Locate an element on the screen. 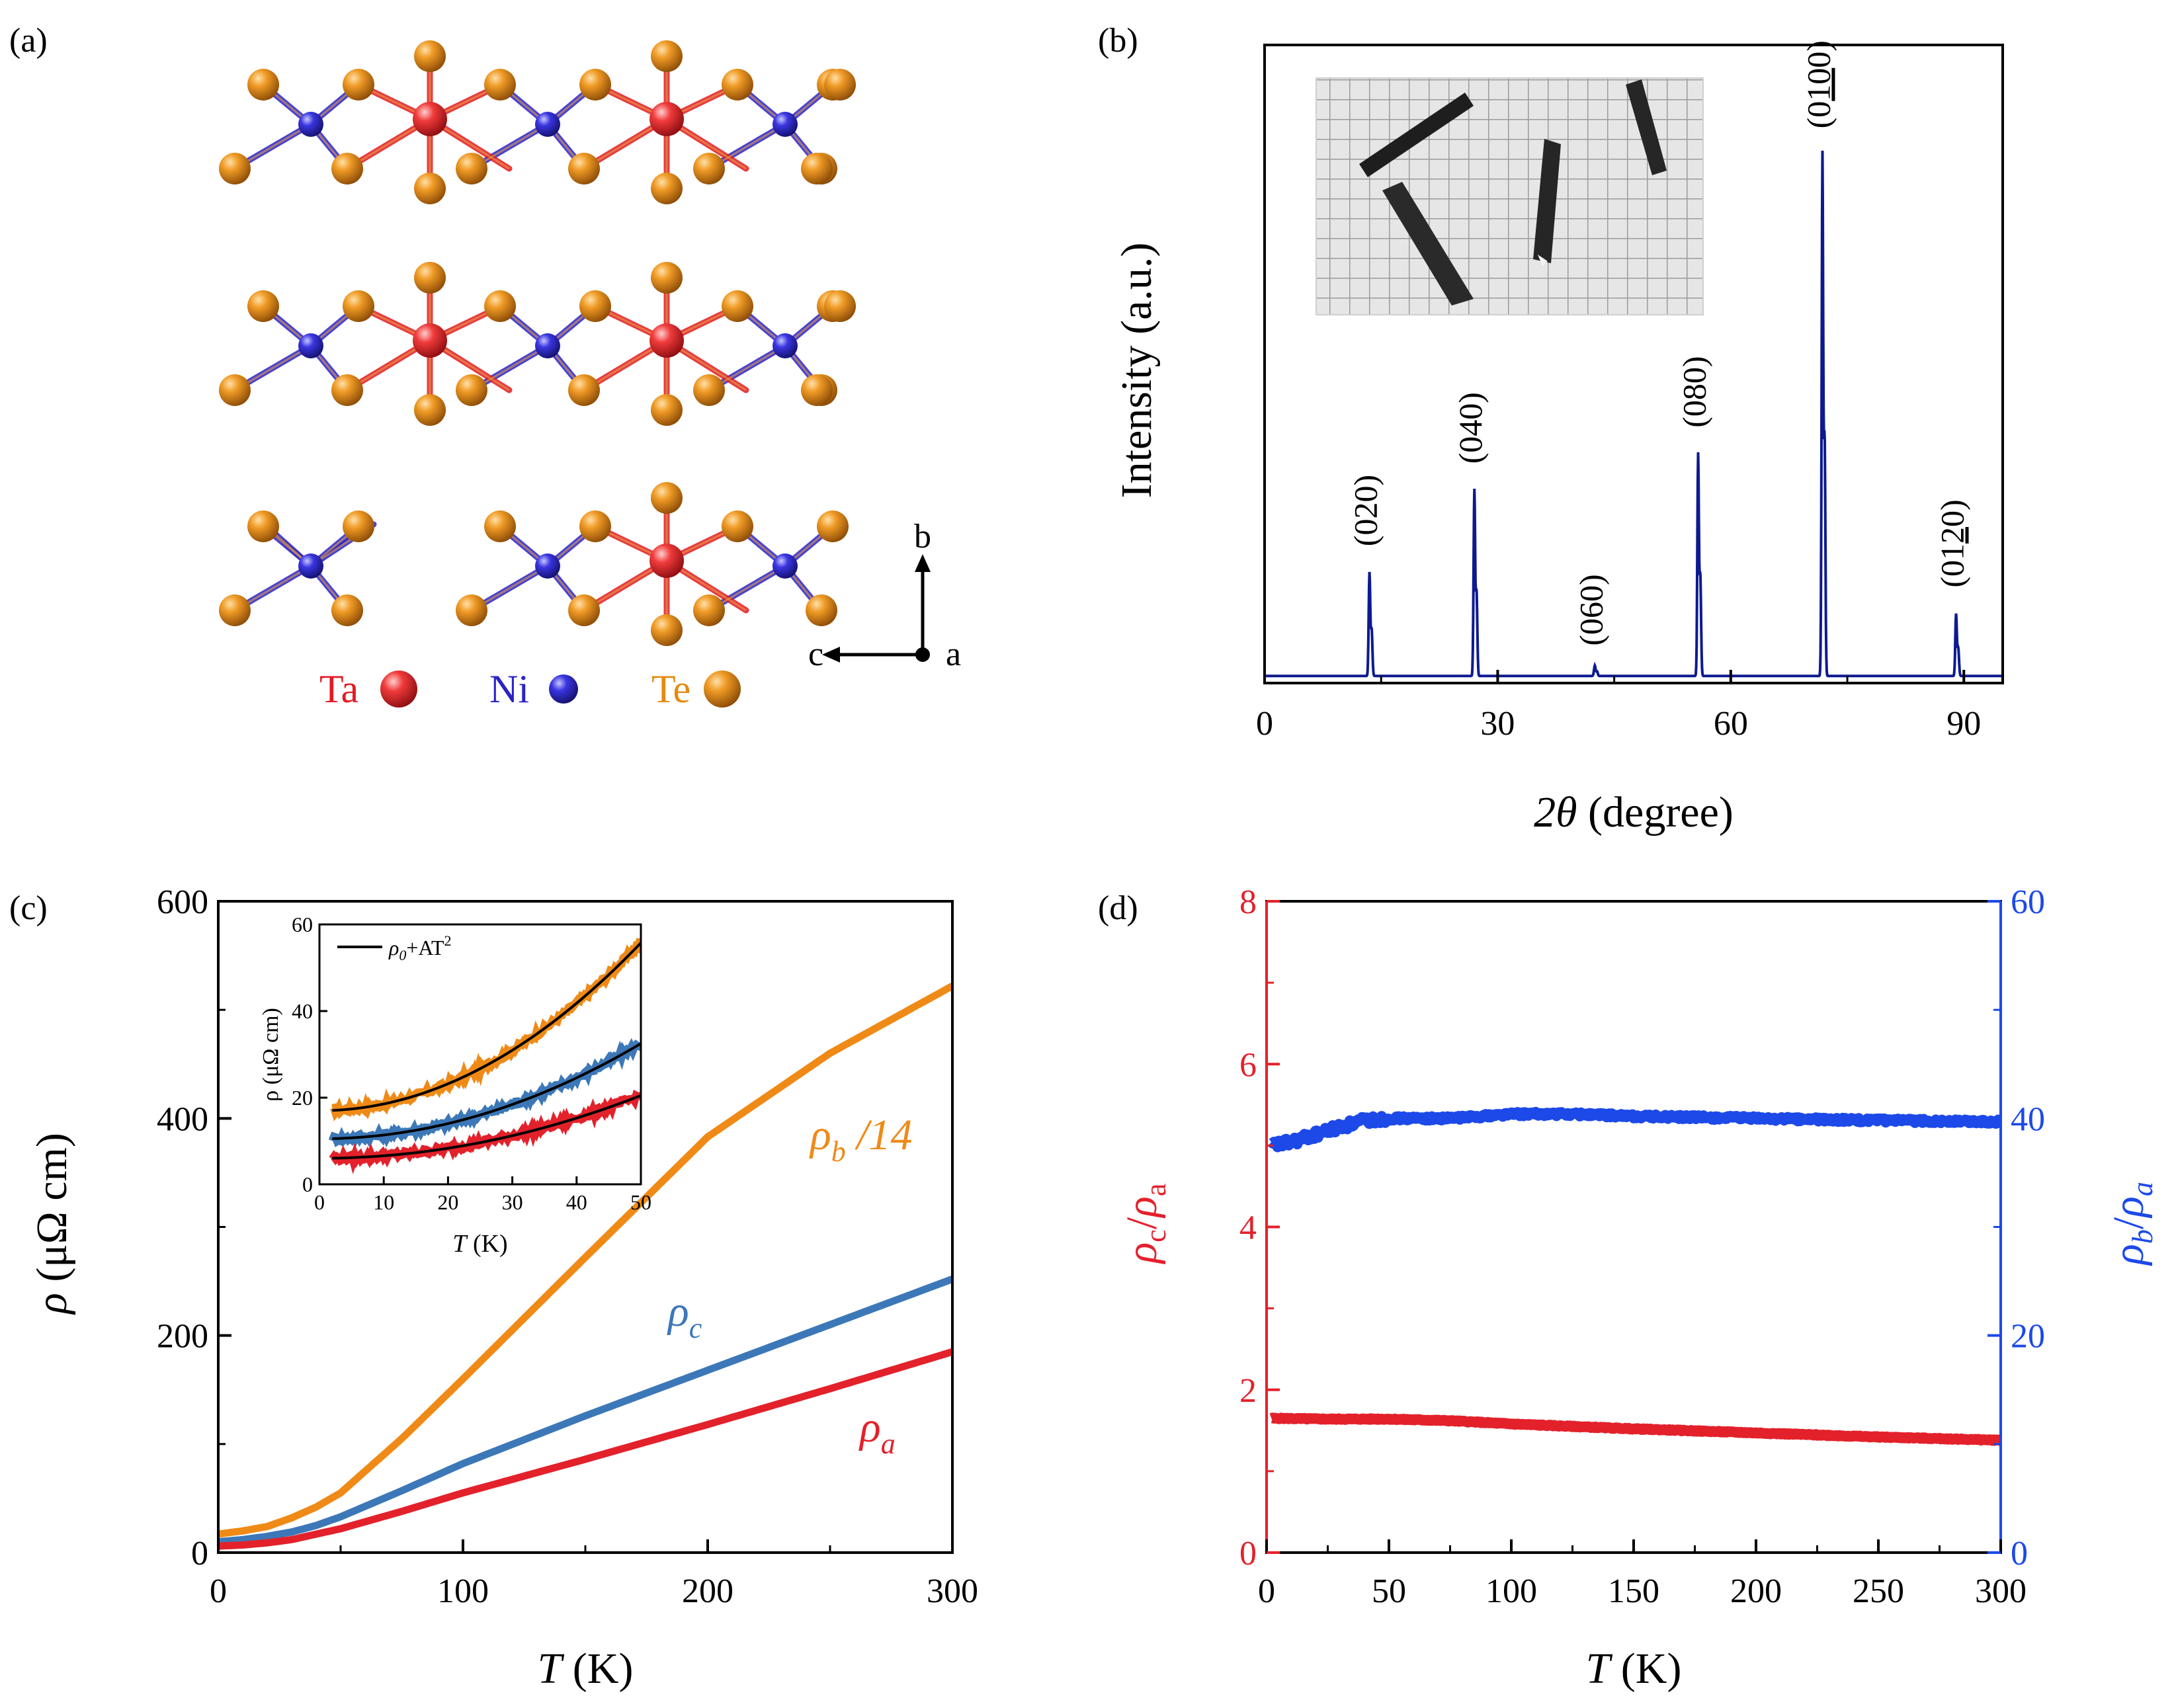  inset-legend-sub: 0 is located at coordinates (402, 955).